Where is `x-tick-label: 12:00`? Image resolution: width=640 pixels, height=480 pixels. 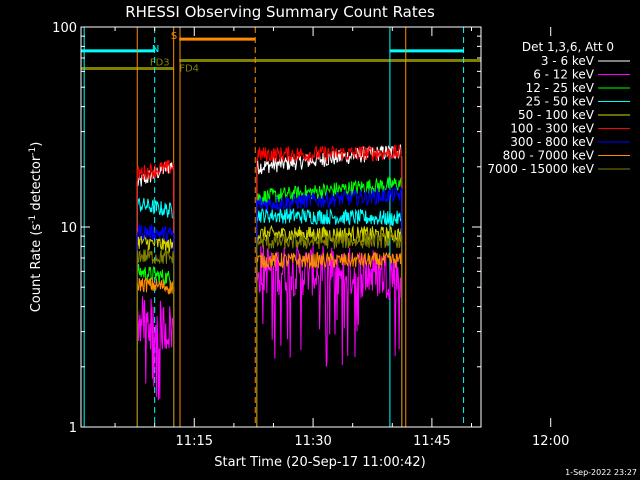
x-tick-label: 12:00 is located at coordinates (550, 441).